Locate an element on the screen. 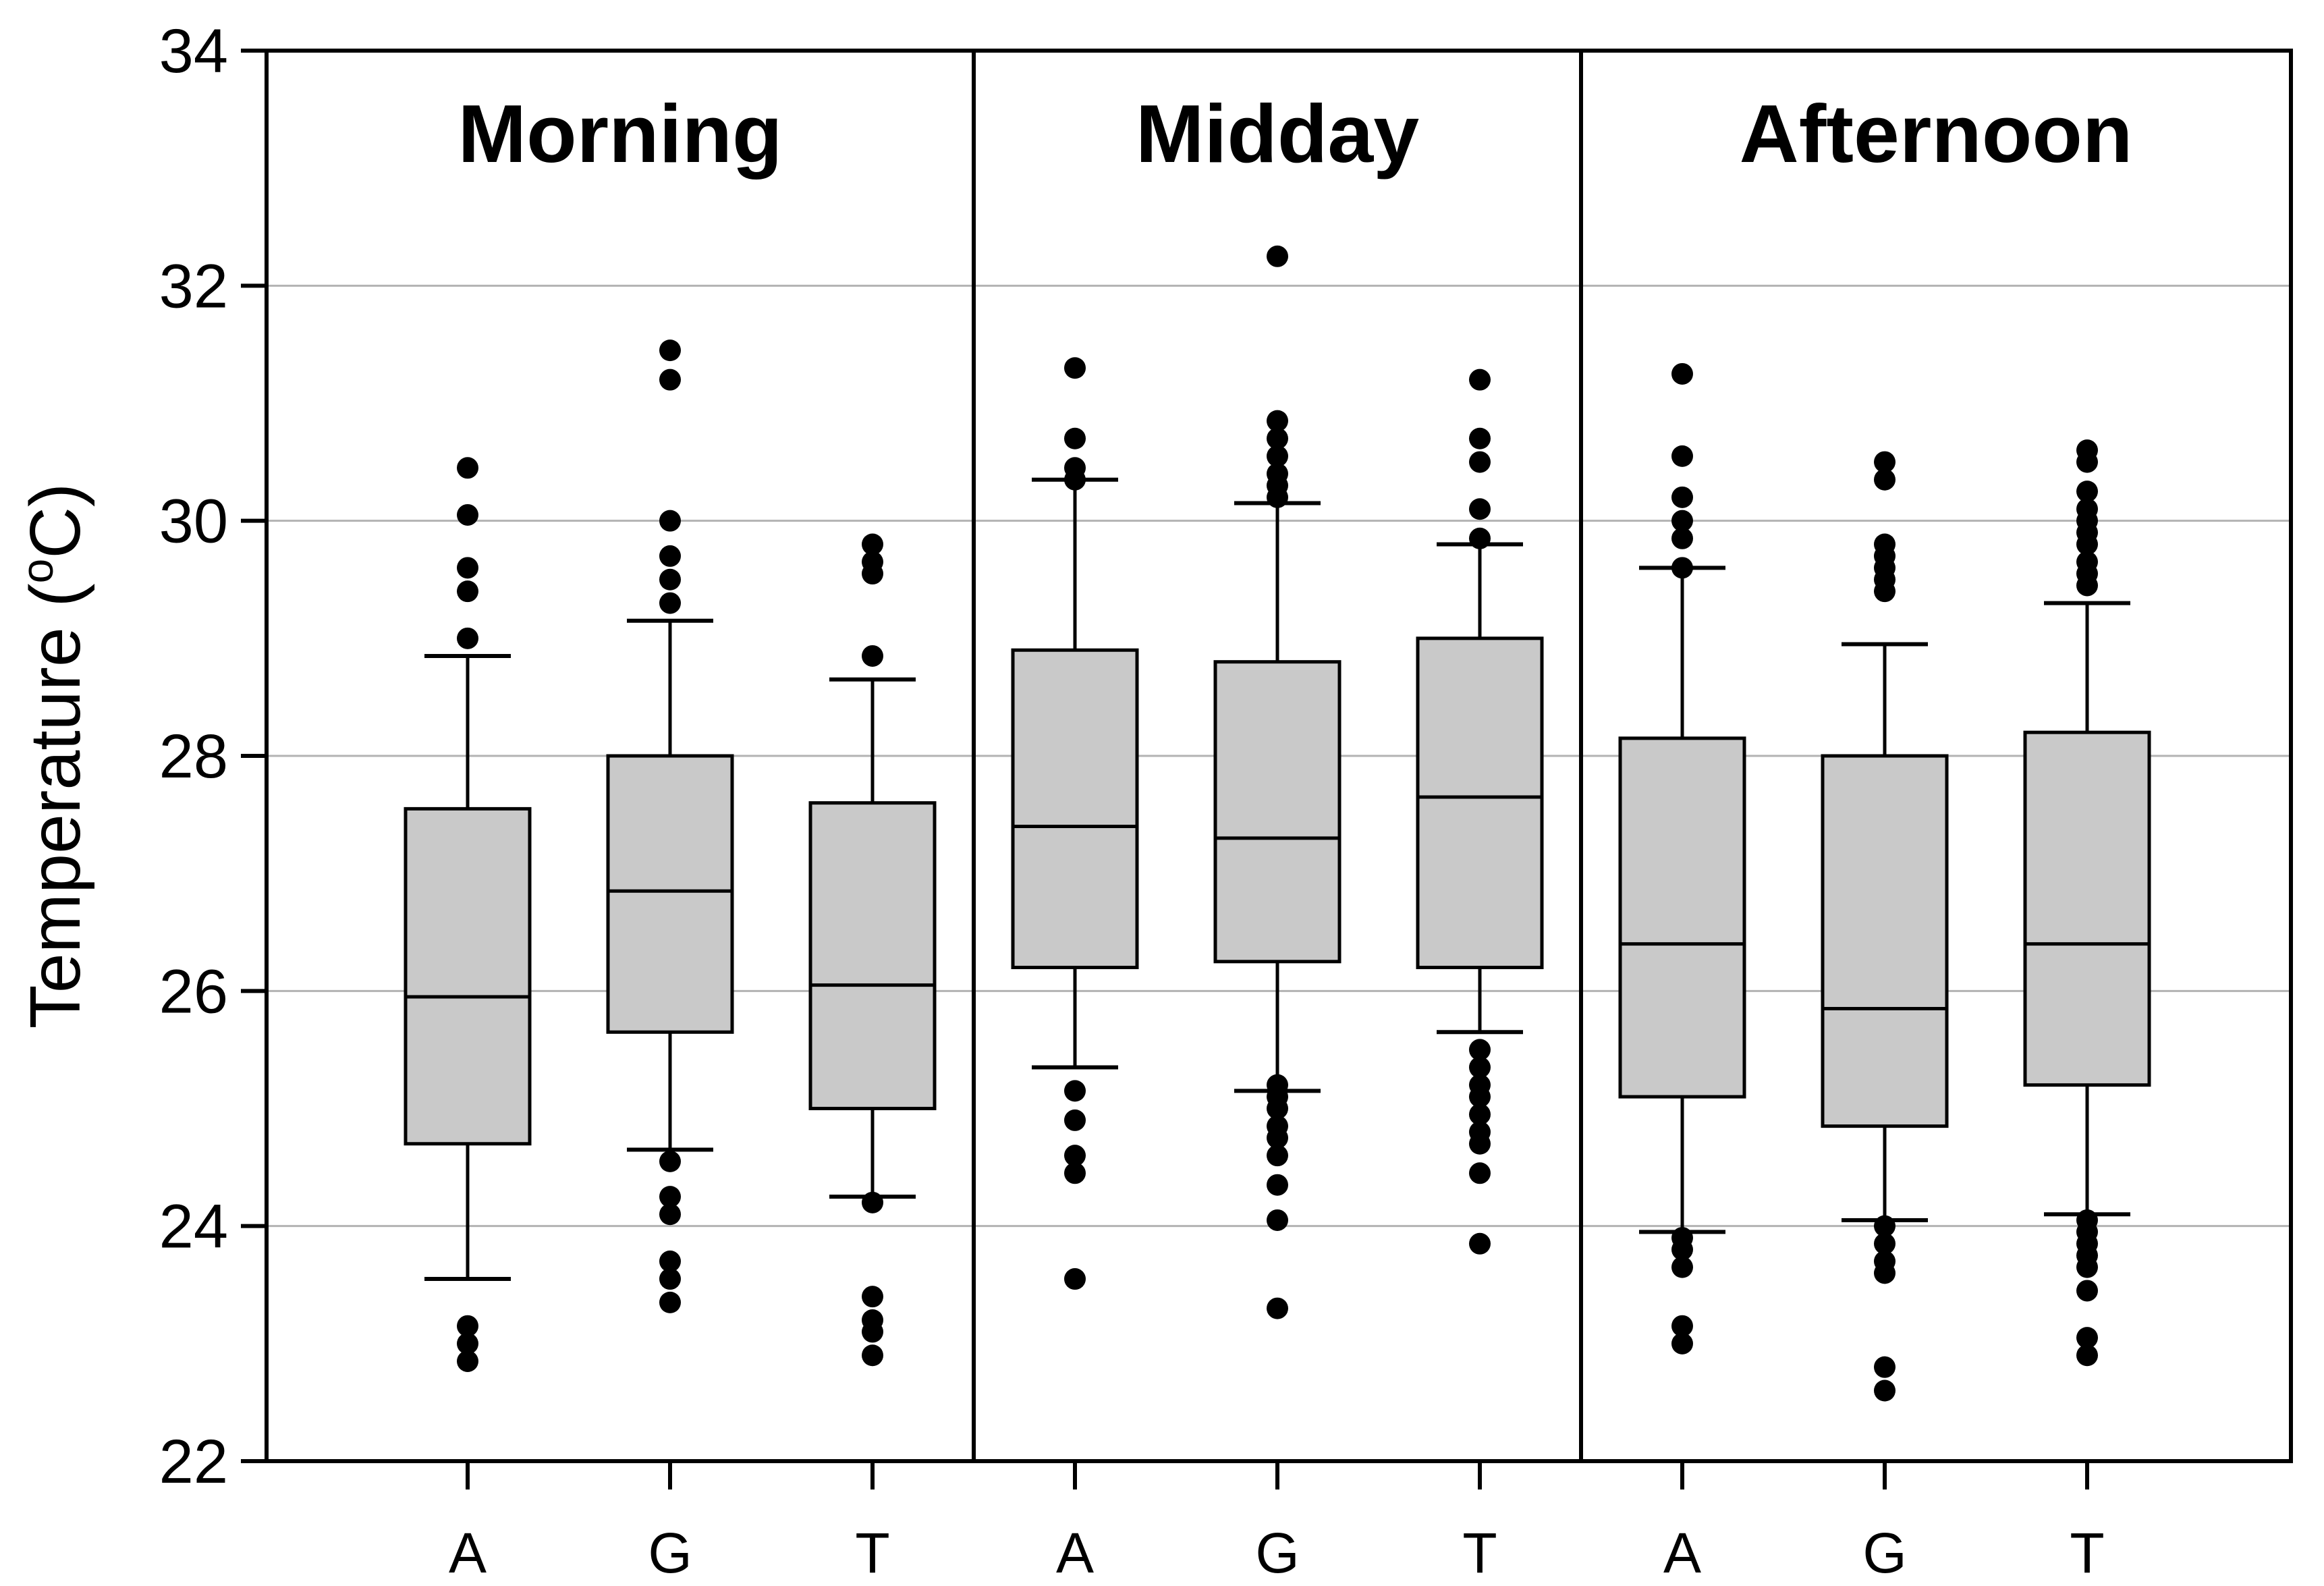 The height and width of the screenshot is (1586, 2324). panel-title-afternoon: Afternoon is located at coordinates (1936, 134).